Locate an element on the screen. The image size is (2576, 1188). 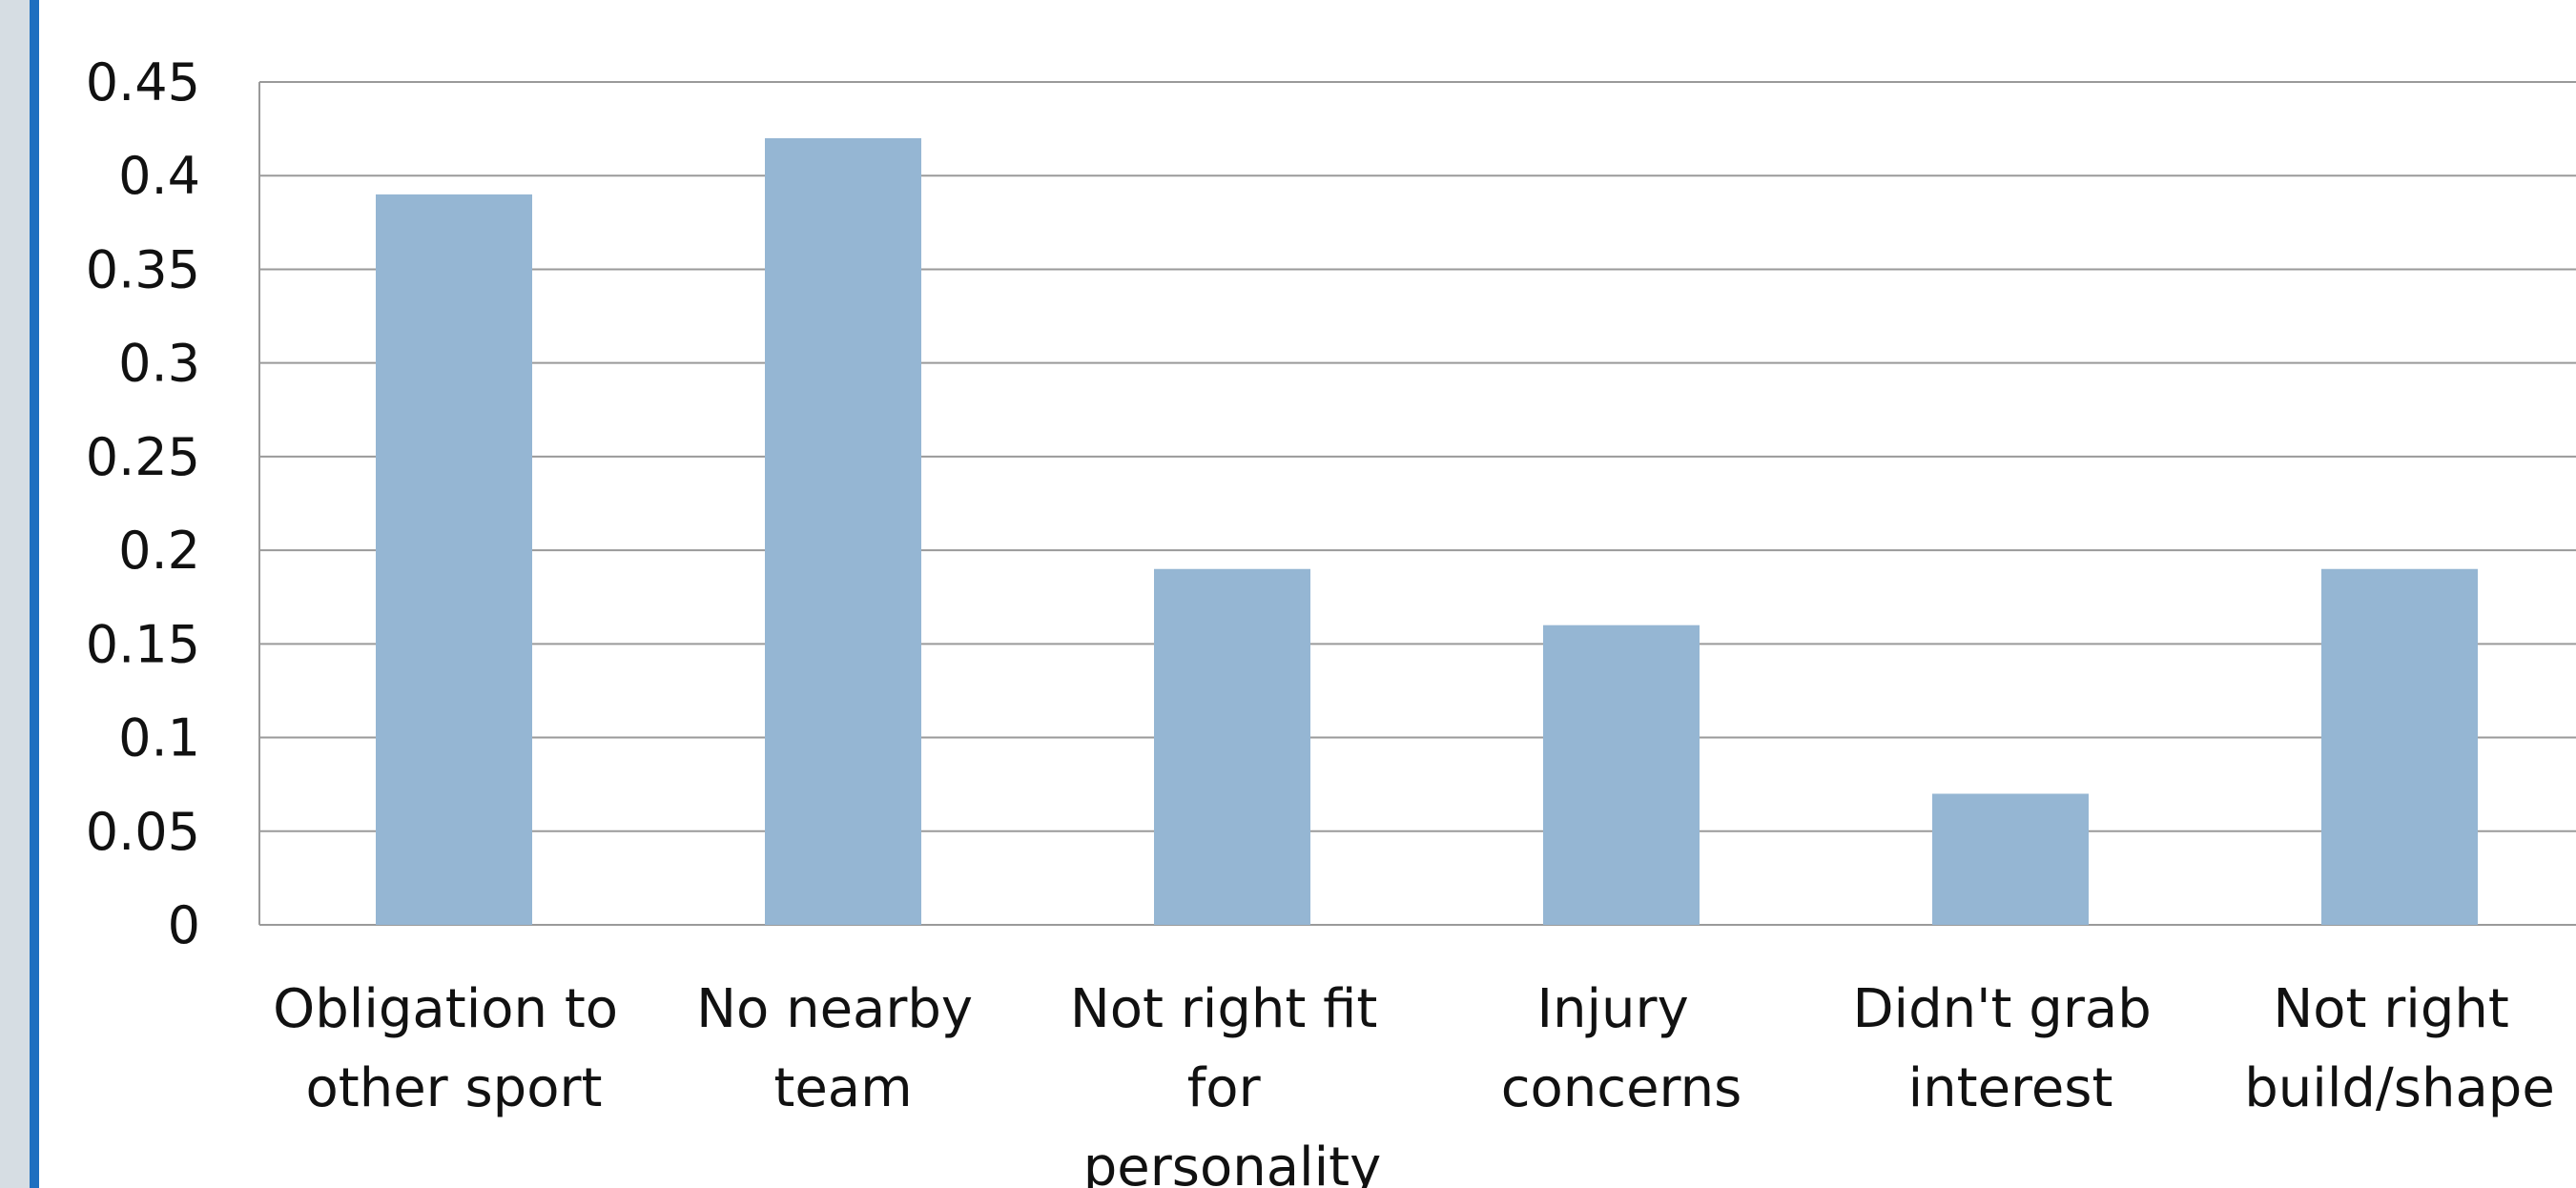
label-line: No nearby is located at coordinates (843, 1009).